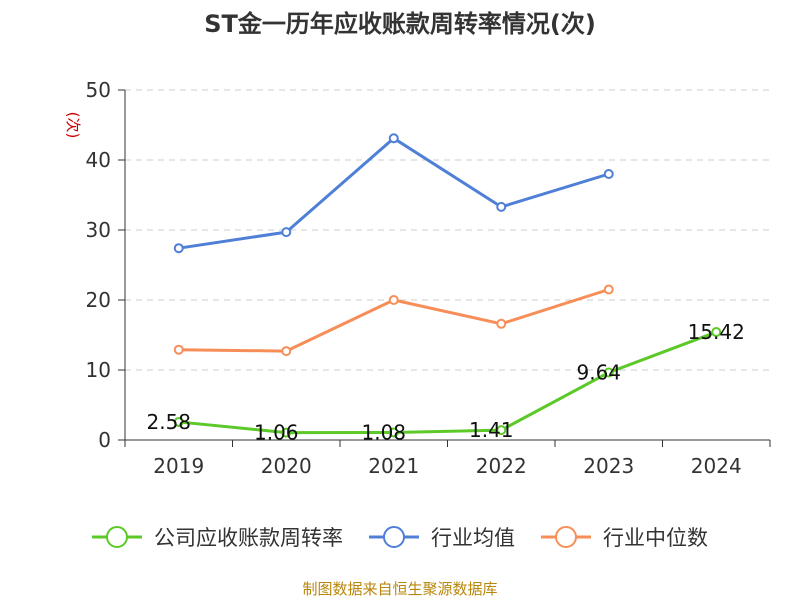 The image size is (800, 600). Describe the element at coordinates (608, 466) in the screenshot. I see `x-tick-label: 2023` at that location.